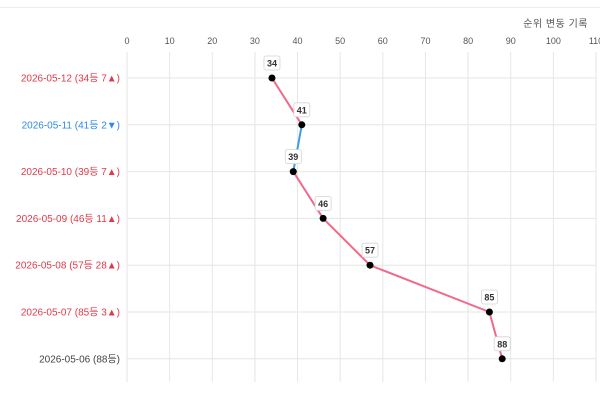 The height and width of the screenshot is (400, 600). I want to click on category-label: 2026-05-08 (57등 28▲), so click(67, 266).